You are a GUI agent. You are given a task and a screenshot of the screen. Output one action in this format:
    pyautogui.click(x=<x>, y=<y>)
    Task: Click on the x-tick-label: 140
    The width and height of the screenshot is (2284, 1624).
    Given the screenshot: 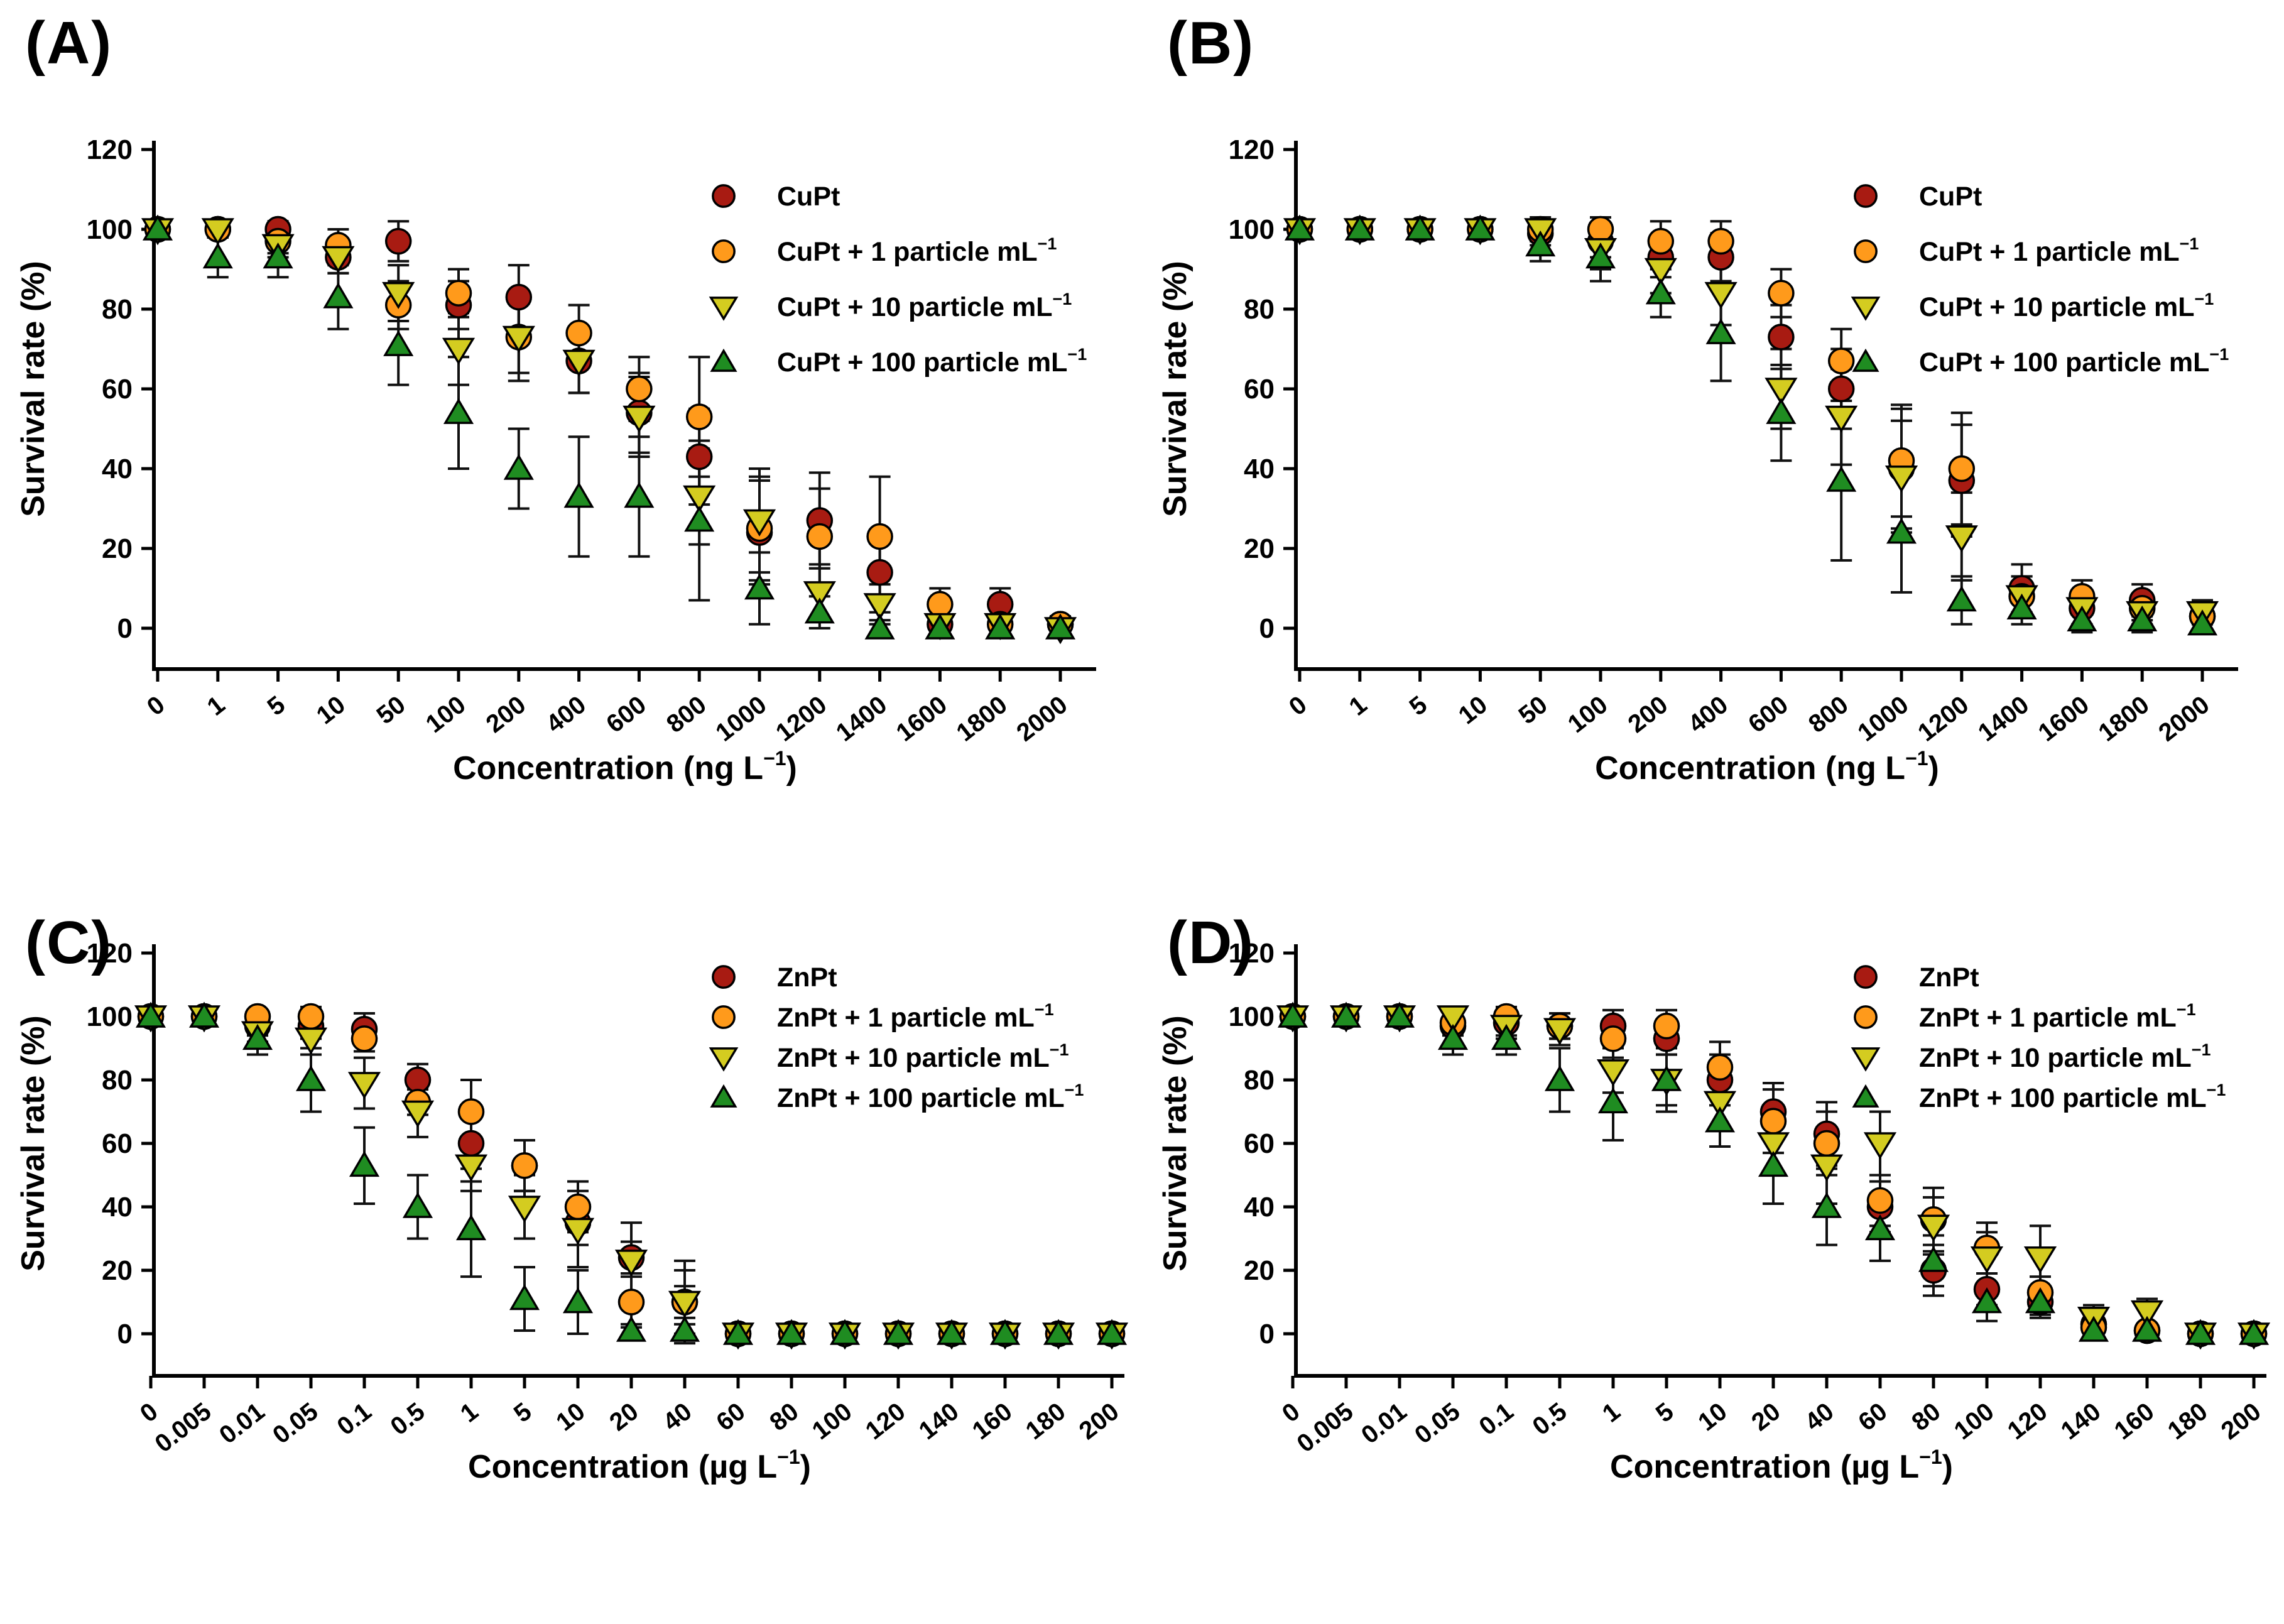 What is the action you would take?
    pyautogui.click(x=2081, y=1421)
    